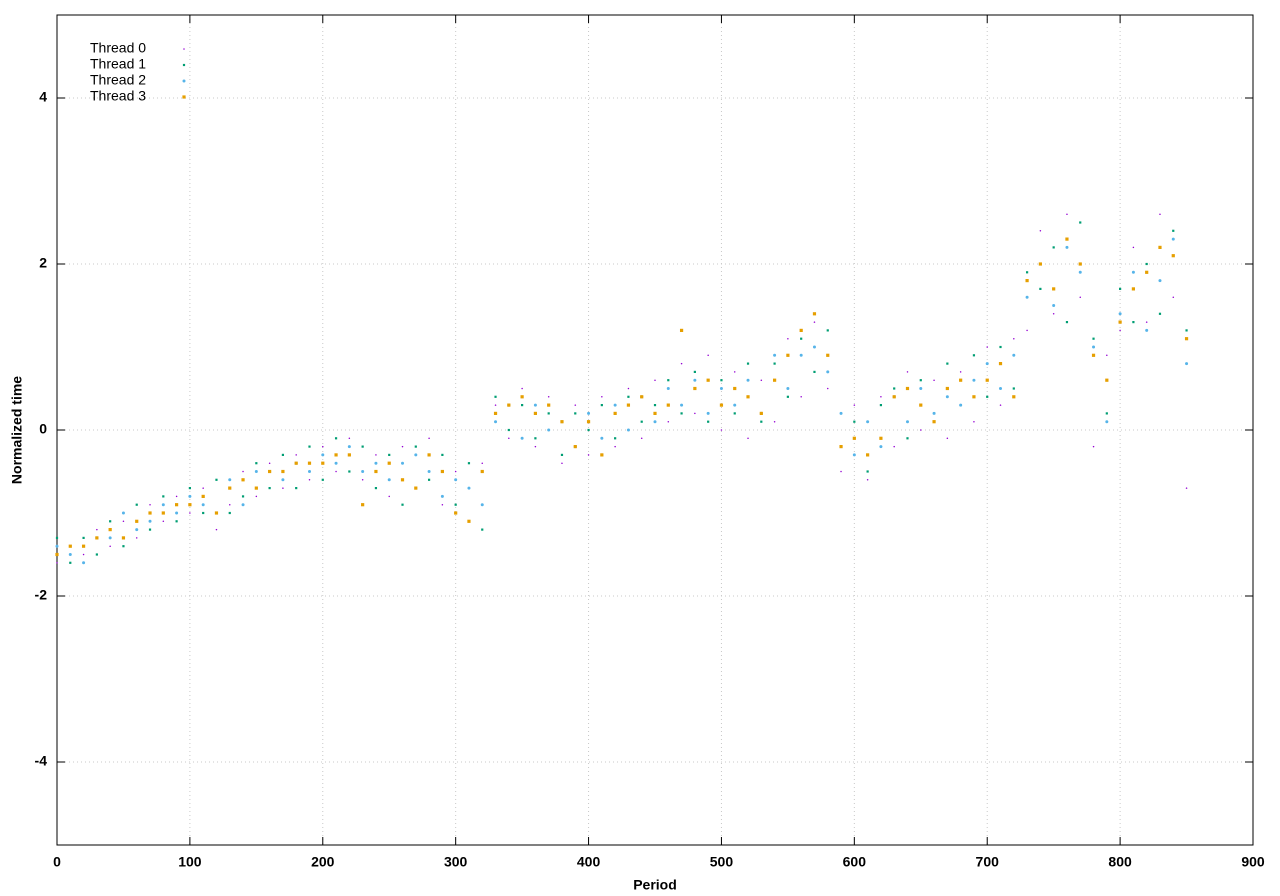 Image resolution: width=1280 pixels, height=896 pixels. Describe the element at coordinates (589, 862) in the screenshot. I see `x-tick-label: 400` at that location.